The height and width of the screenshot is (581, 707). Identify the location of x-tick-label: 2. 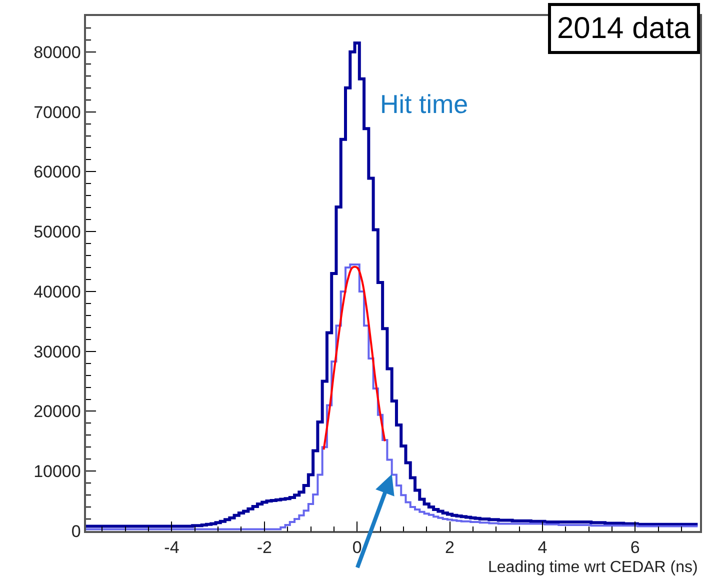
(450, 548).